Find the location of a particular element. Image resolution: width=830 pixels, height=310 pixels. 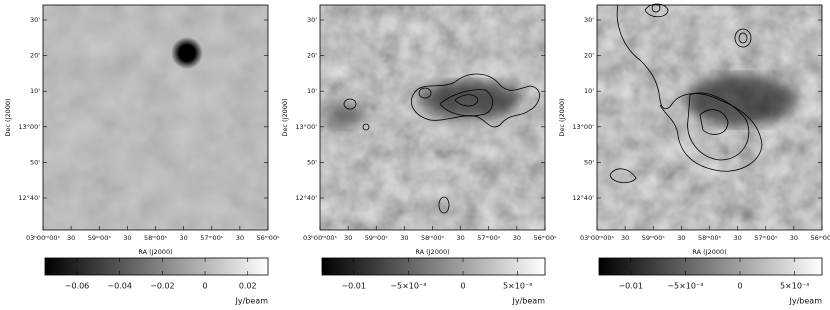

colorbar-tick-label: −0.04 is located at coordinates (119, 286).